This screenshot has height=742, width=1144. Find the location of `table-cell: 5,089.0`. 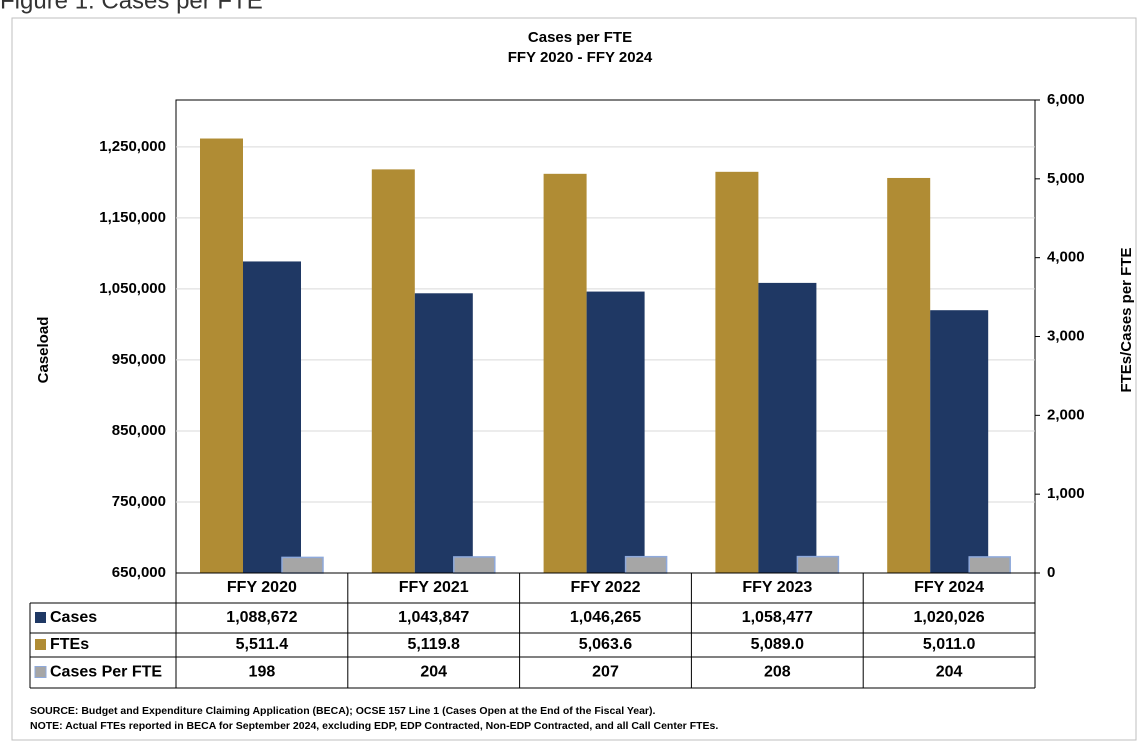

table-cell: 5,089.0 is located at coordinates (777, 644).